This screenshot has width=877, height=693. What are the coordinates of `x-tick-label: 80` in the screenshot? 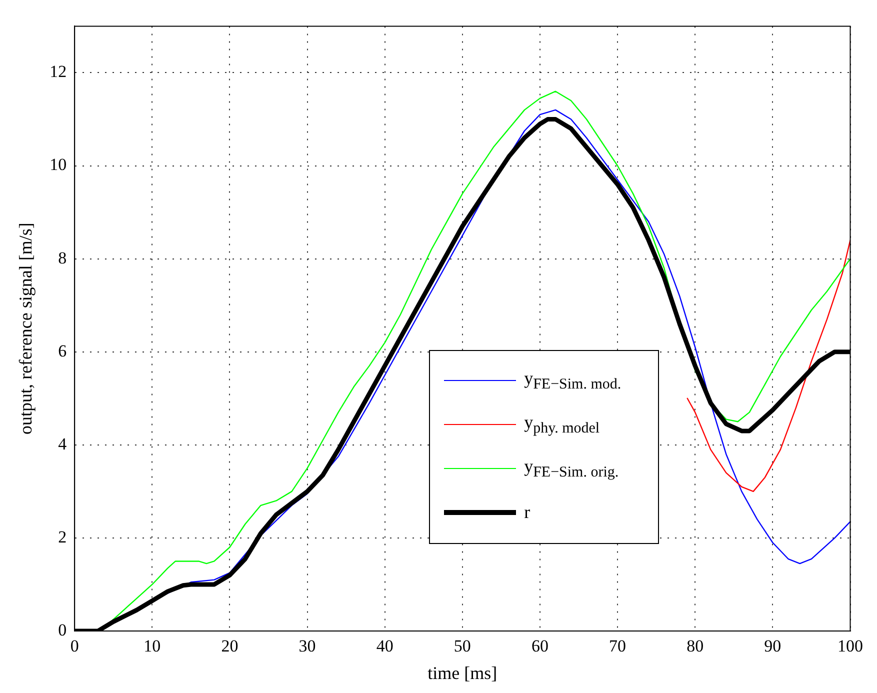 It's located at (695, 646).